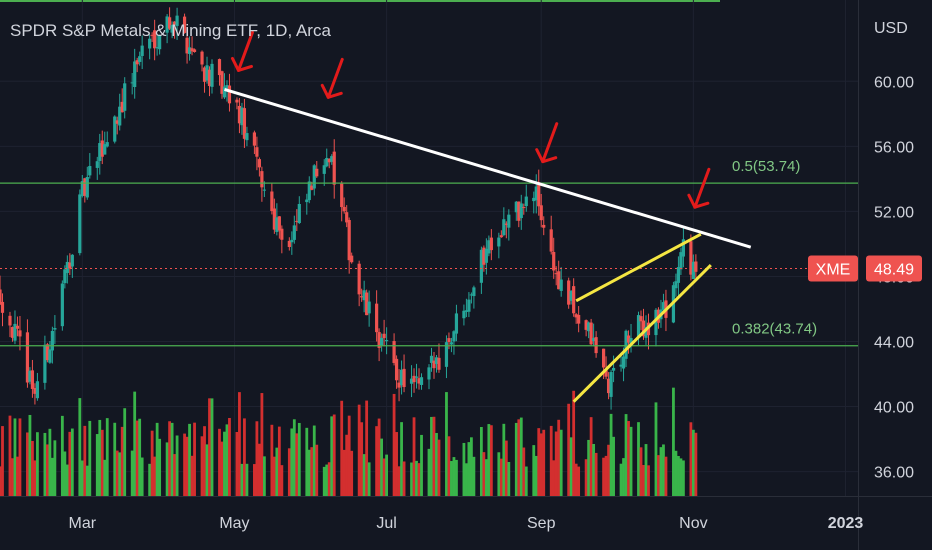  I want to click on time-axis: Mar May Jul Sep Nov 2023, so click(466, 523).